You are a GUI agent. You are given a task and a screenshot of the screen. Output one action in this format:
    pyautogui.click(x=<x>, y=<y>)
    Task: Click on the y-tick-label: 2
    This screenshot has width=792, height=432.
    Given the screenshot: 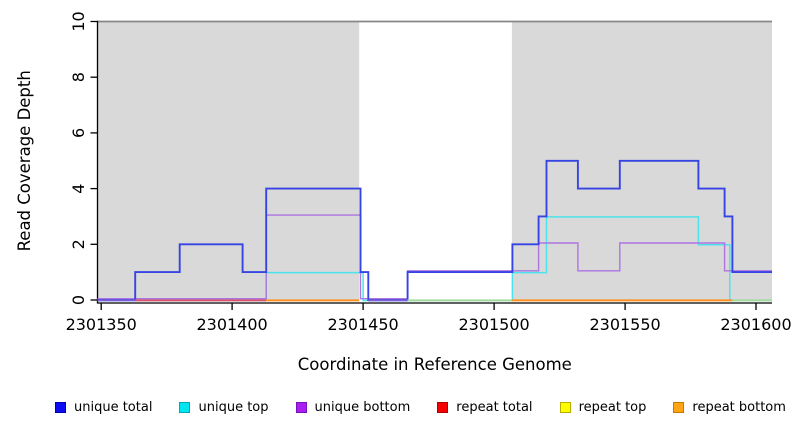 What is the action you would take?
    pyautogui.click(x=78, y=244)
    